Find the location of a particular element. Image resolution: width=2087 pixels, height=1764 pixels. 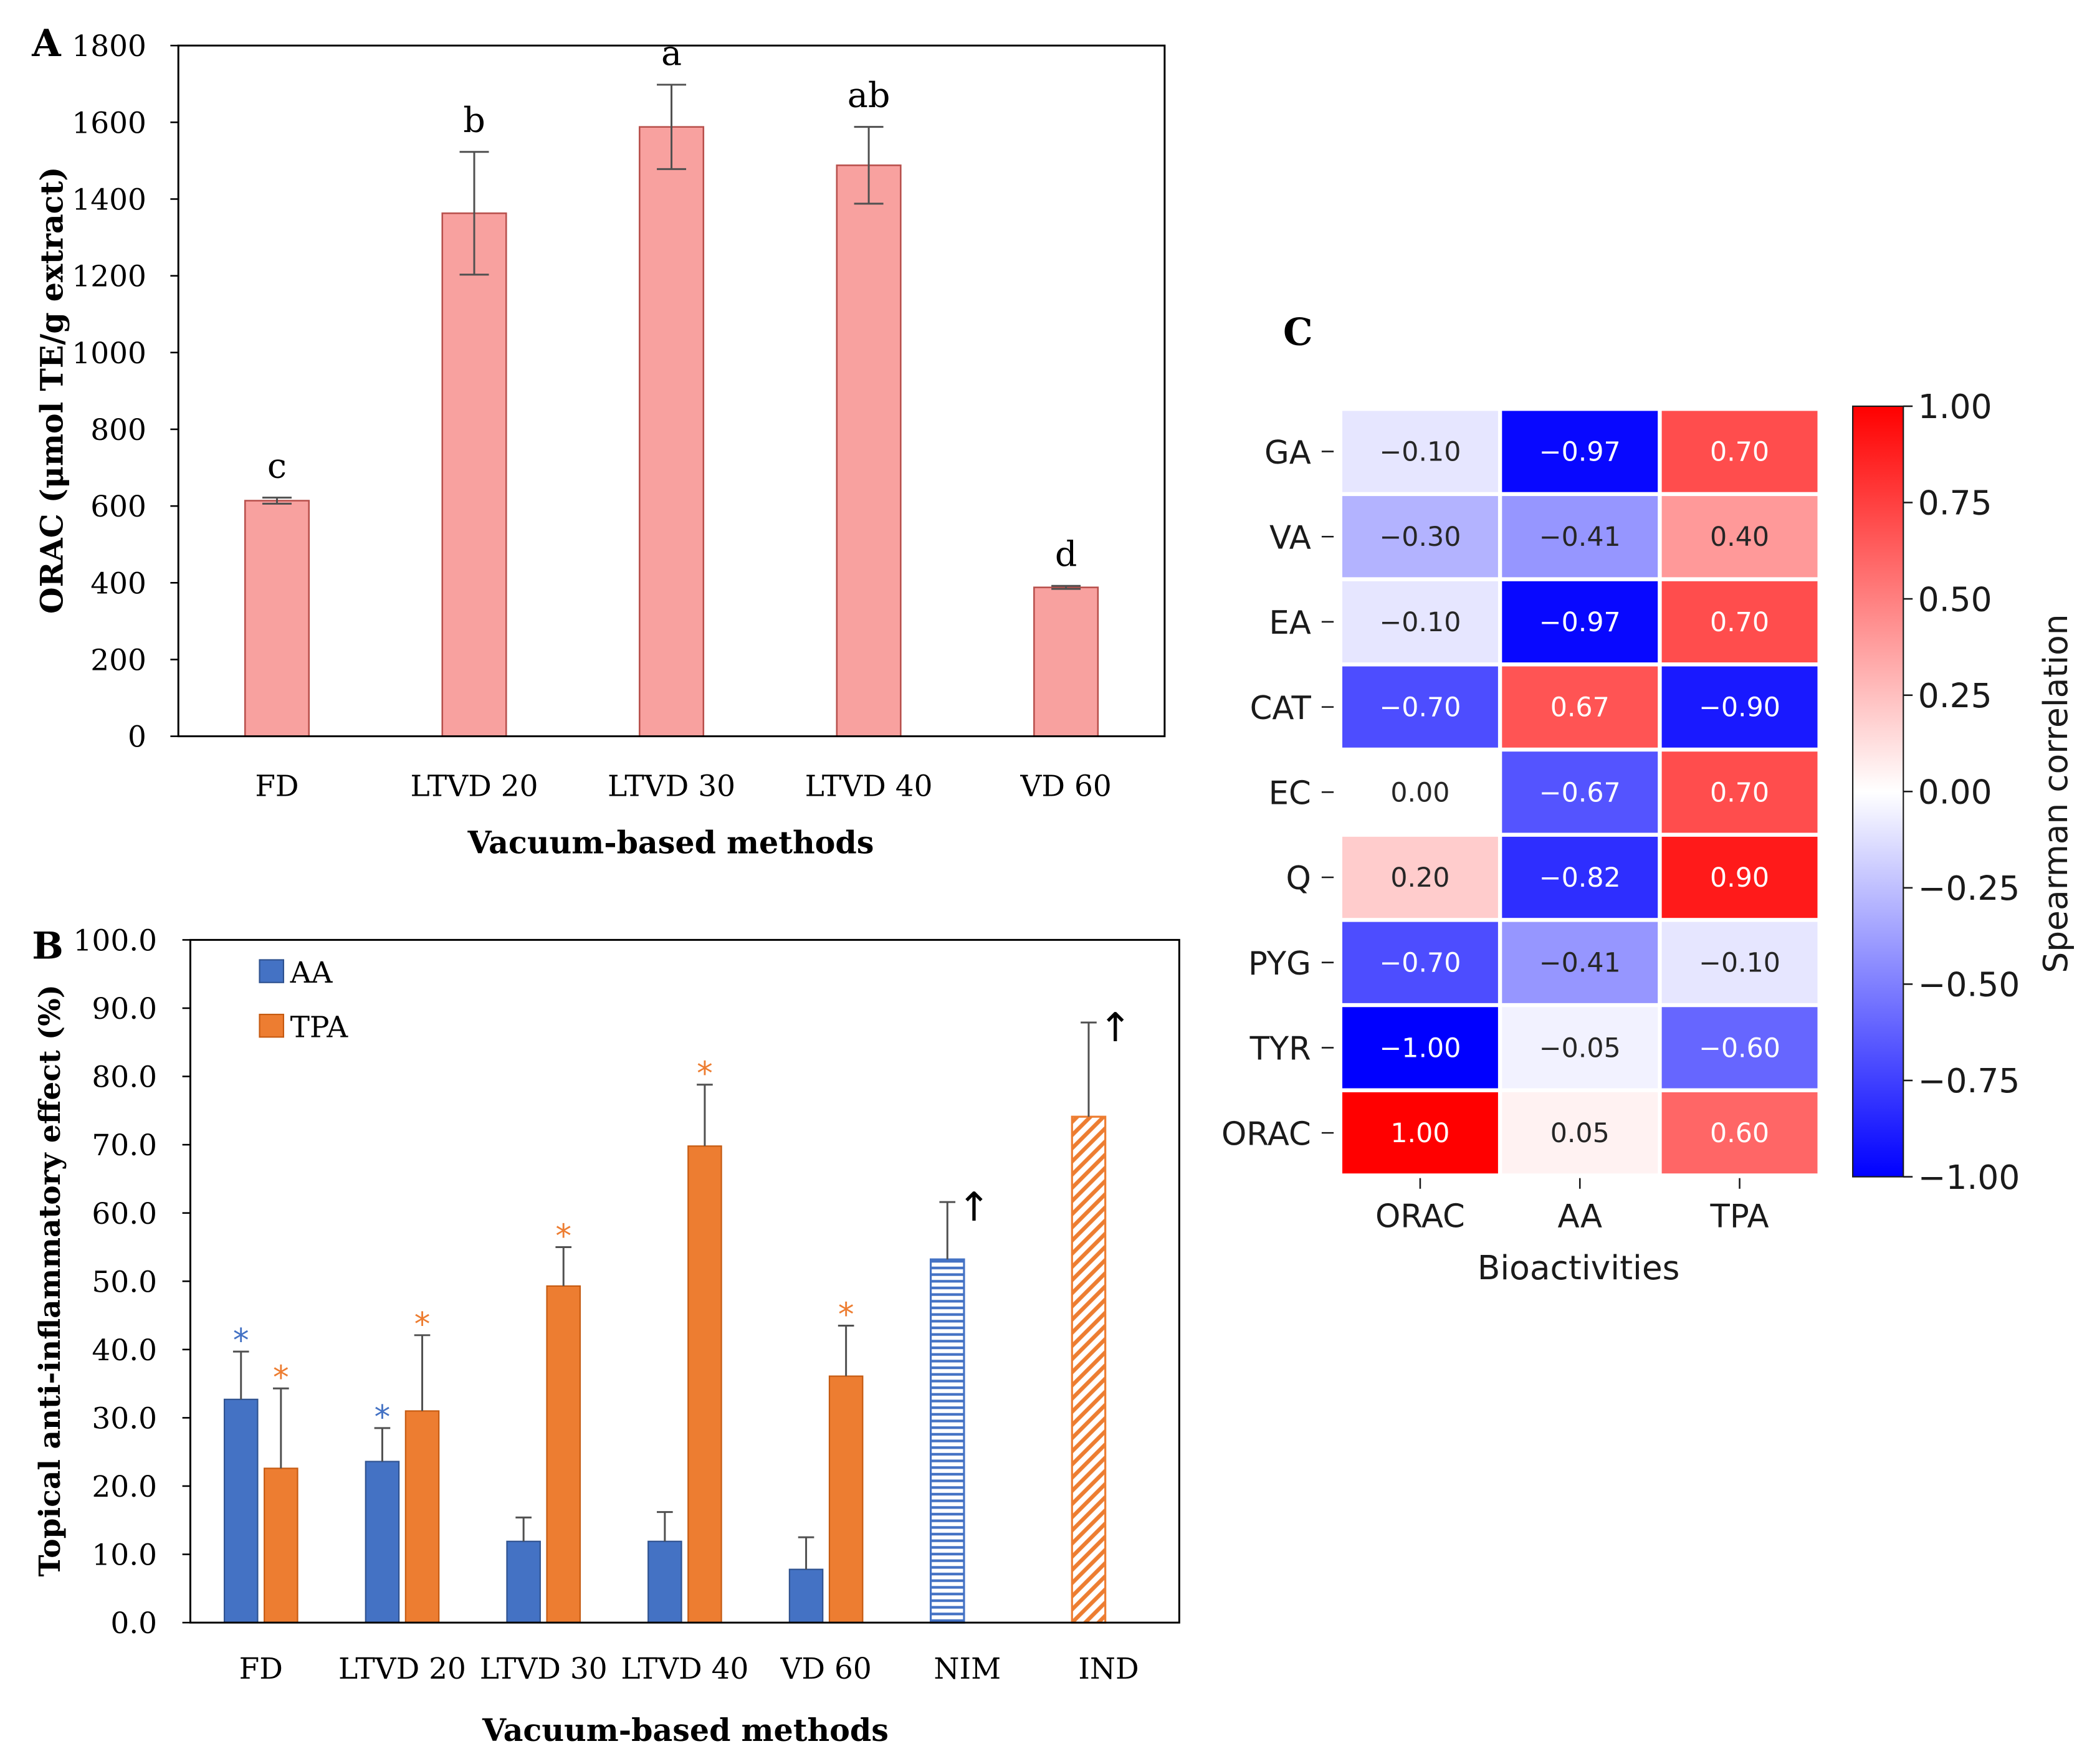

y-tick-label: 70.0 is located at coordinates (125, 1145).